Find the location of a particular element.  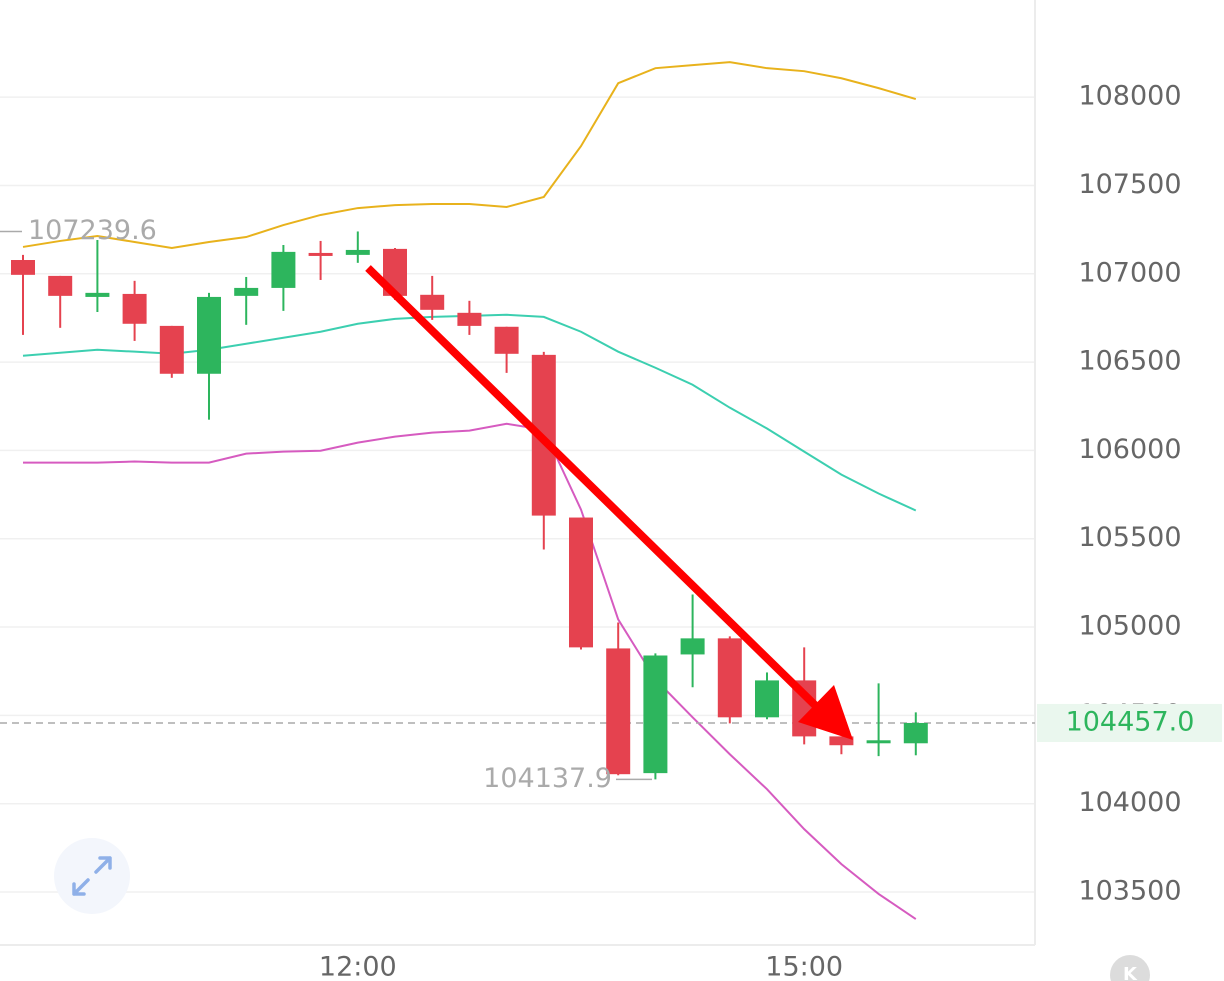

last-price-box is located at coordinates (1129, 722).